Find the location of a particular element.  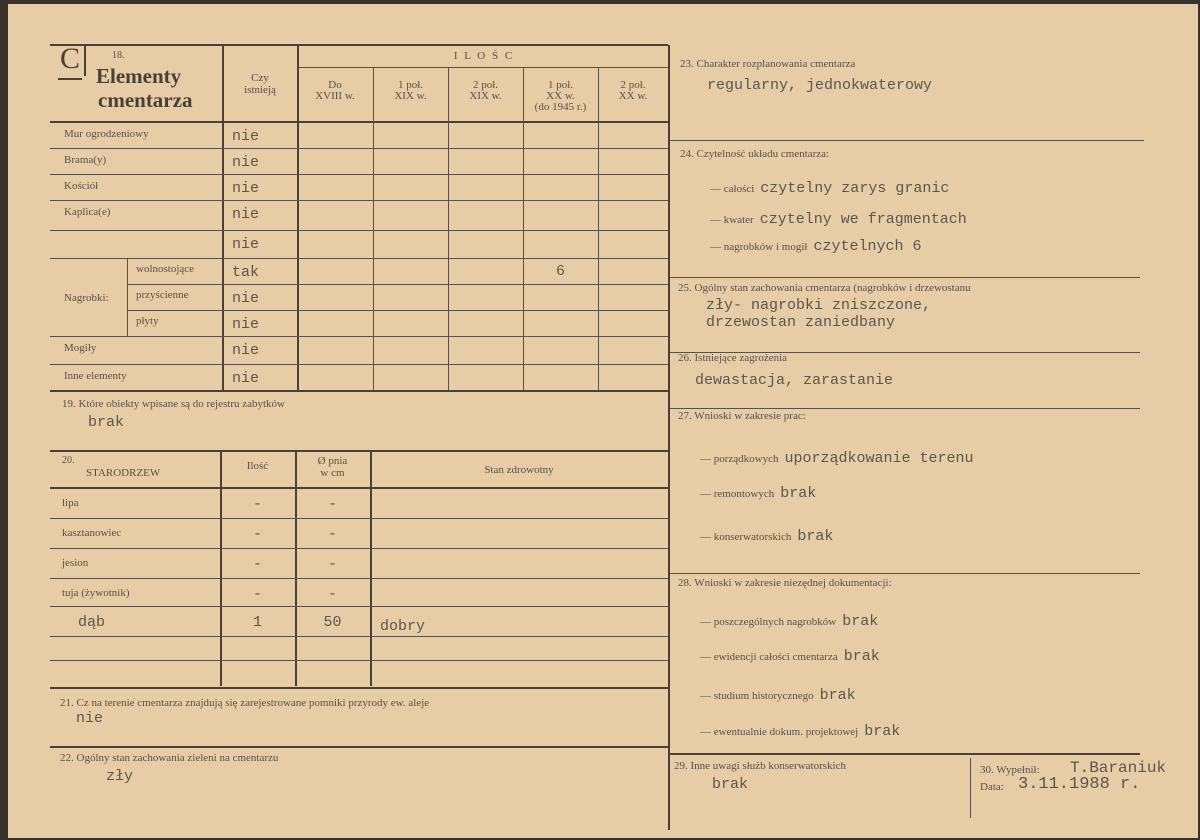

s23-value: regularny, jednokwaterowy is located at coordinates (820, 85).